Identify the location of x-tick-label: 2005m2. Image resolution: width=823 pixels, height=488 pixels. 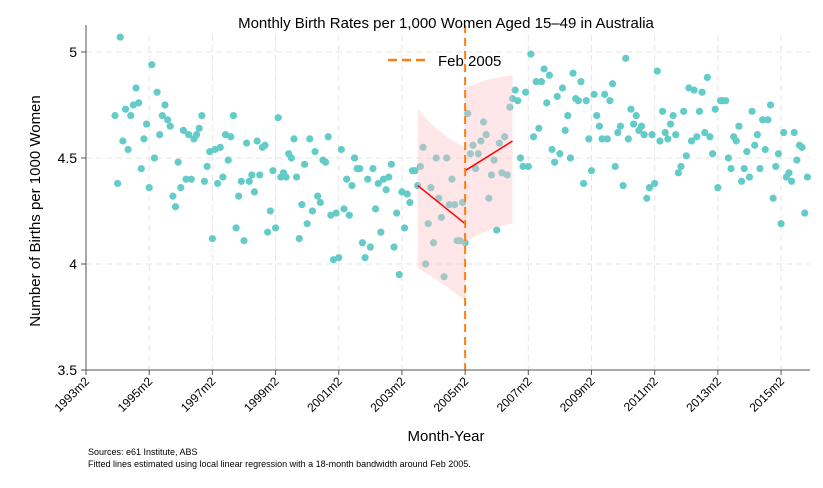
(451, 394).